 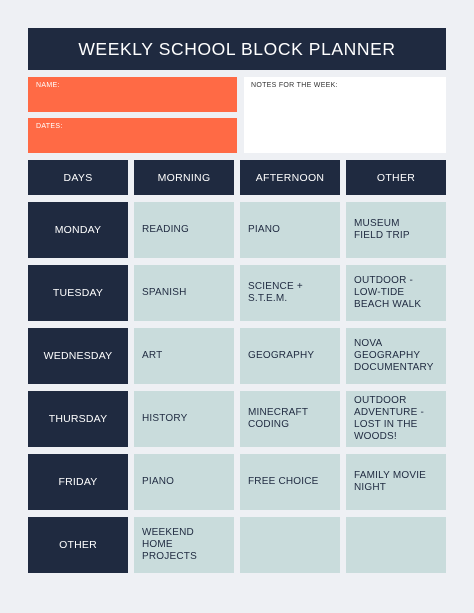 I want to click on column-header-morning: MORNING, so click(x=184, y=177).